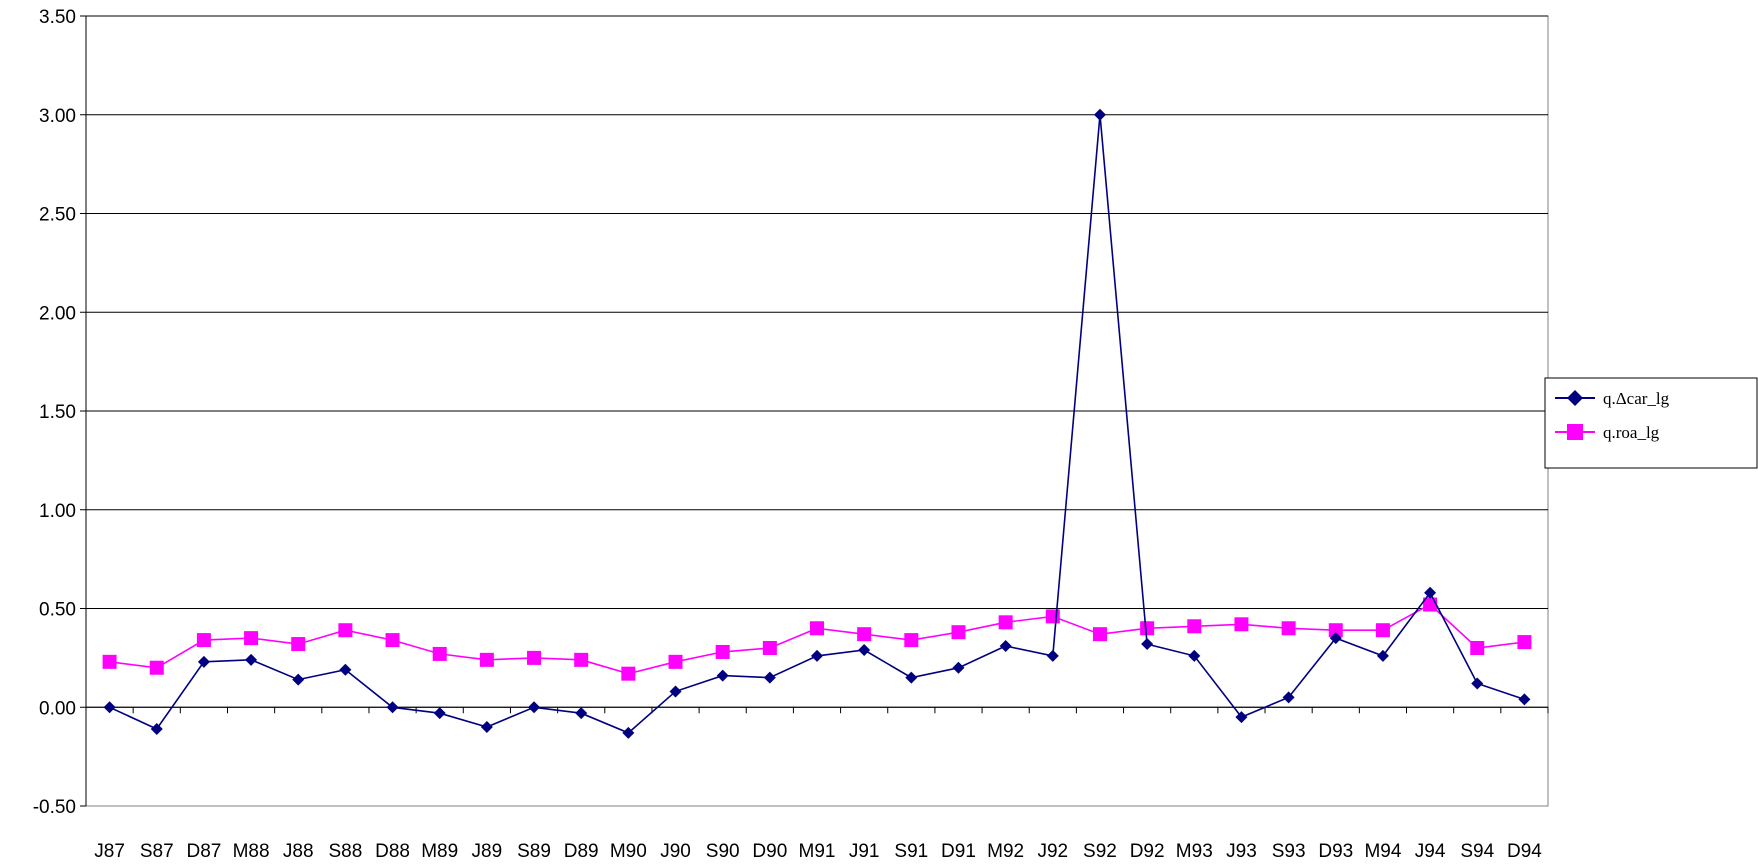 The height and width of the screenshot is (866, 1758). What do you see at coordinates (1631, 432) in the screenshot?
I see `legend-label-series-2: q.roa_lg` at bounding box center [1631, 432].